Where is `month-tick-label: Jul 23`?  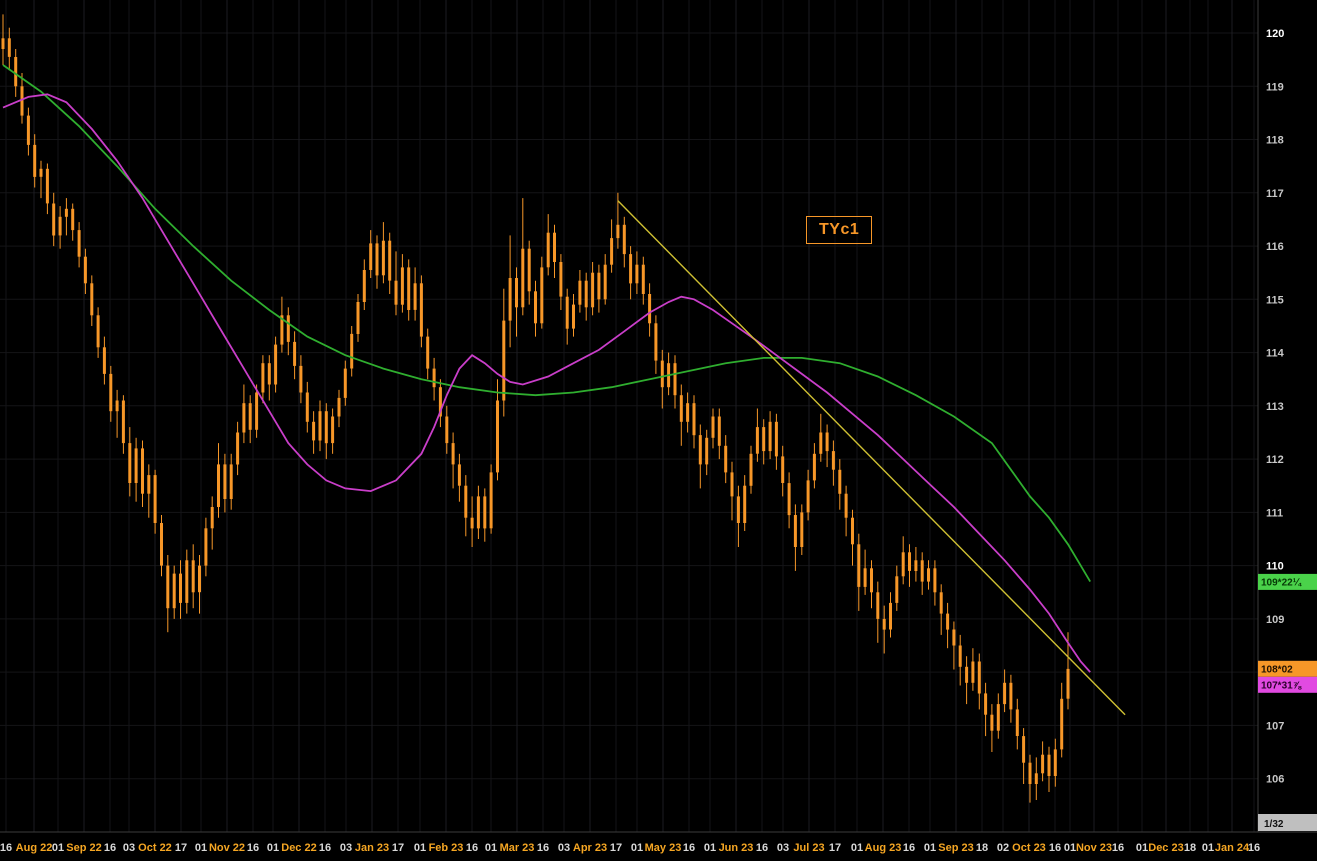
month-tick-label: Jul 23 is located at coordinates (808, 848).